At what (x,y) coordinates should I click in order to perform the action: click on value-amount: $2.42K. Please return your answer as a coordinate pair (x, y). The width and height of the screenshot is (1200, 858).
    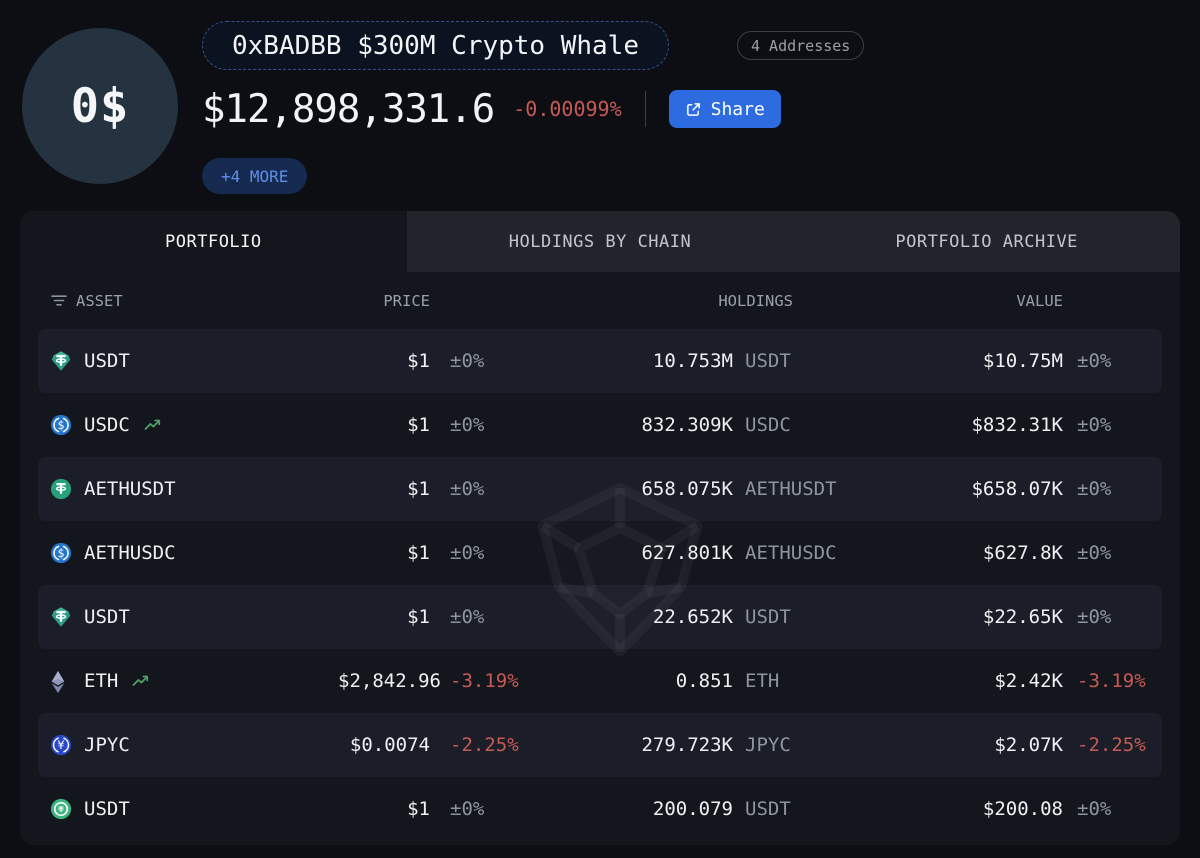
    Looking at the image, I should click on (1028, 681).